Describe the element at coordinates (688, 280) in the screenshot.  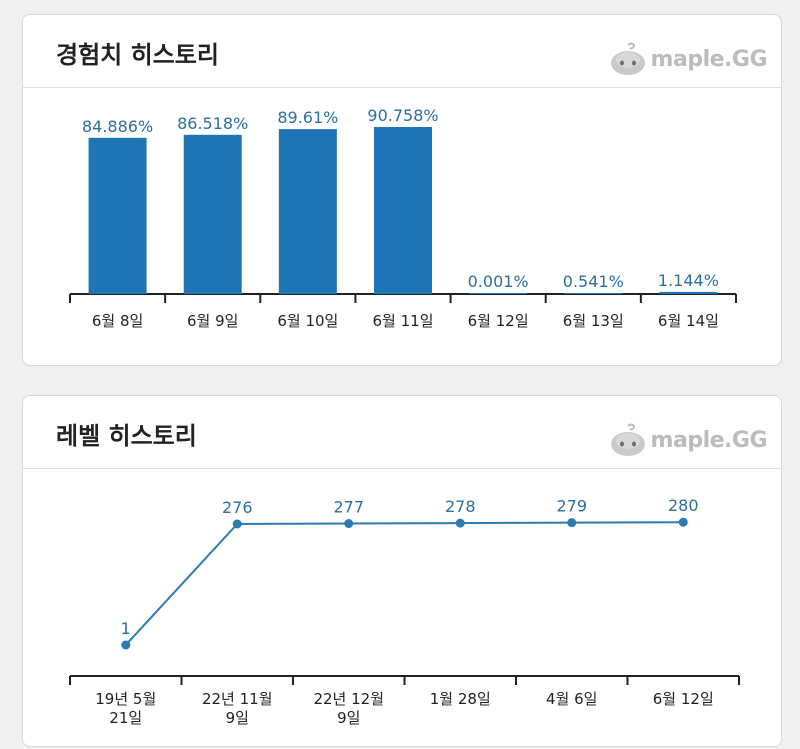
I see `exp-bar-label: 1.144%` at that location.